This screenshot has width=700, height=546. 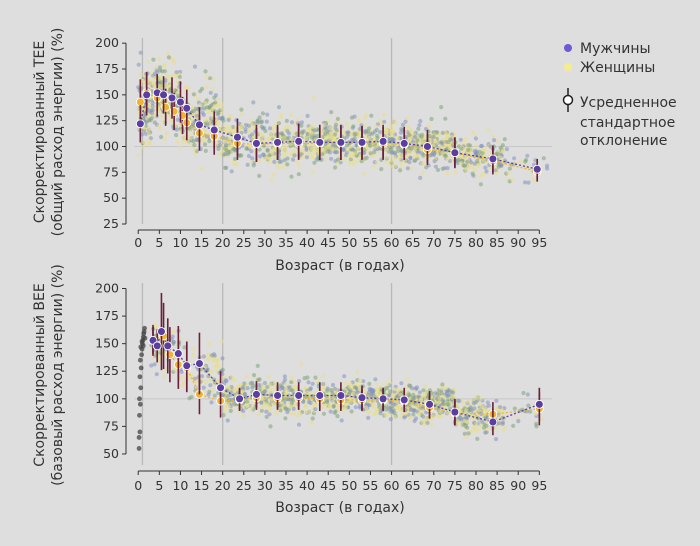 I want to click on y-tick-label: 25, so click(x=111, y=223).